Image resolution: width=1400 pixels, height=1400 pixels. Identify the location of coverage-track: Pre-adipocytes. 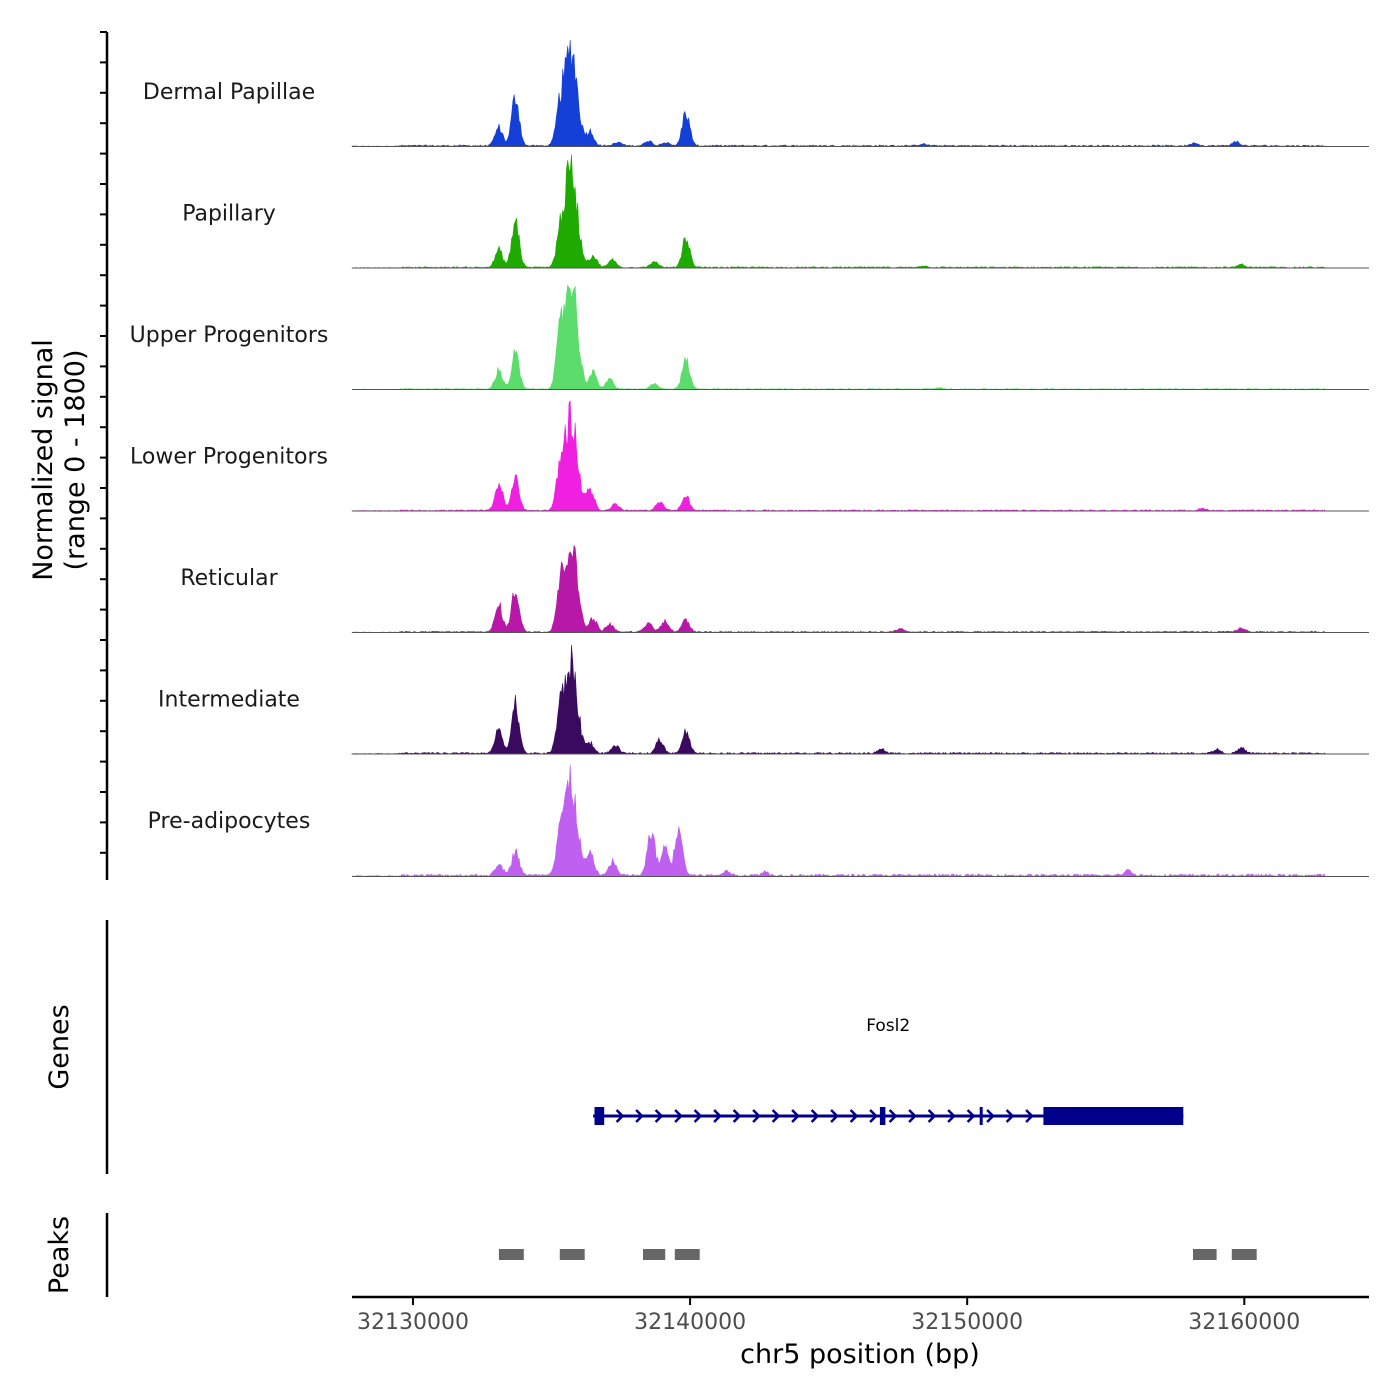
(758, 821).